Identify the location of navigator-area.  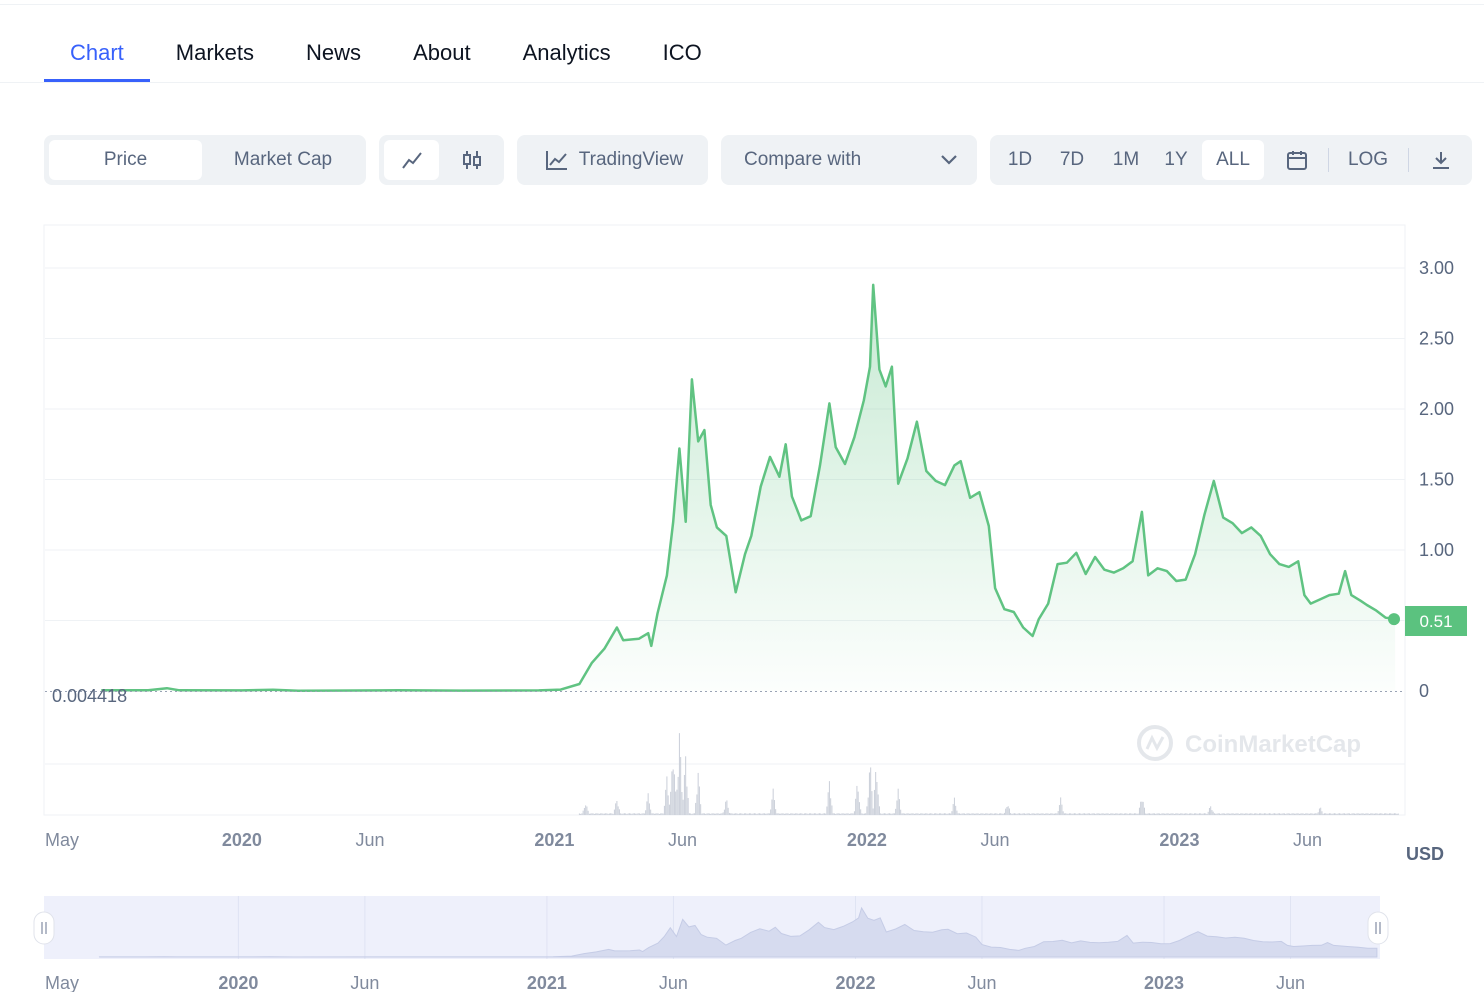
(738, 932).